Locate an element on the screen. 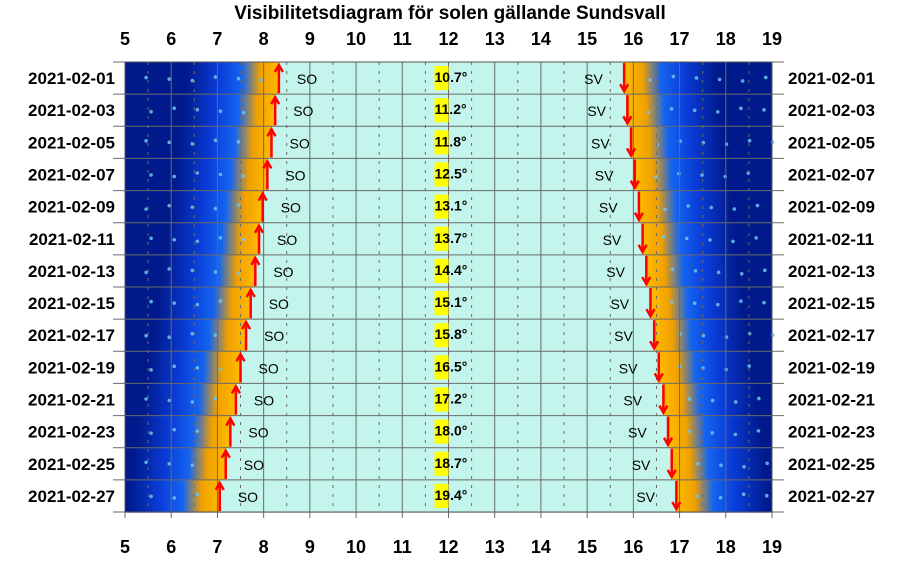 The width and height of the screenshot is (900, 574). x-tick-label-top: 8 is located at coordinates (264, 39).